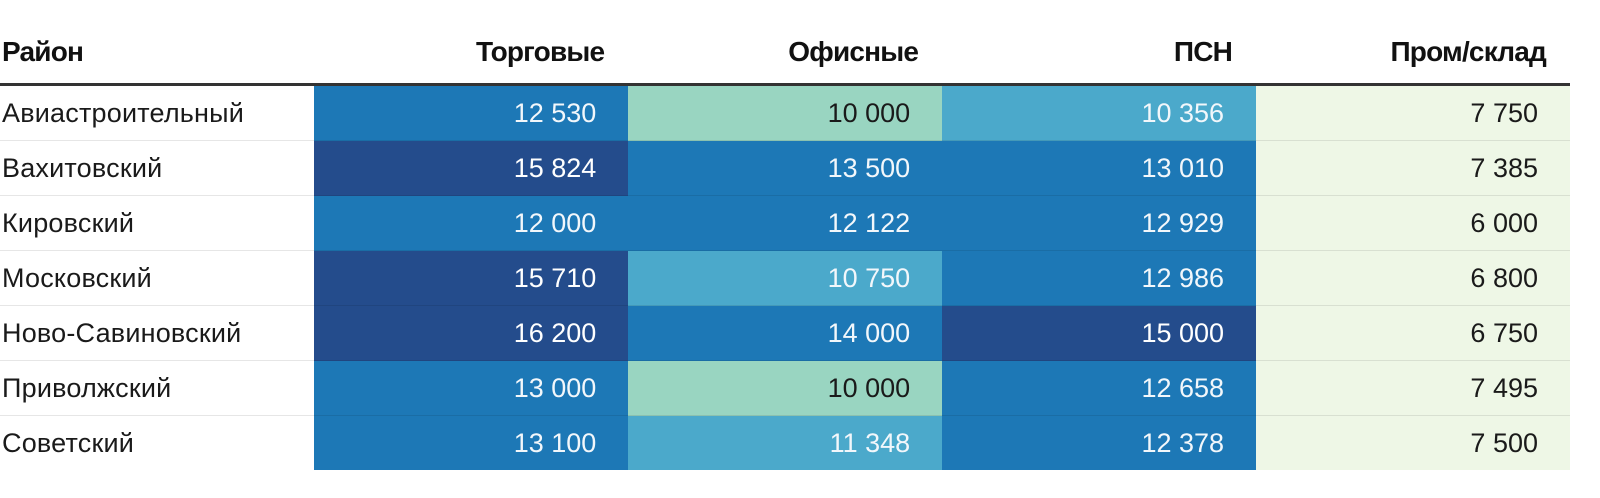  I want to click on district-name: Авиастроительный, so click(157, 112).